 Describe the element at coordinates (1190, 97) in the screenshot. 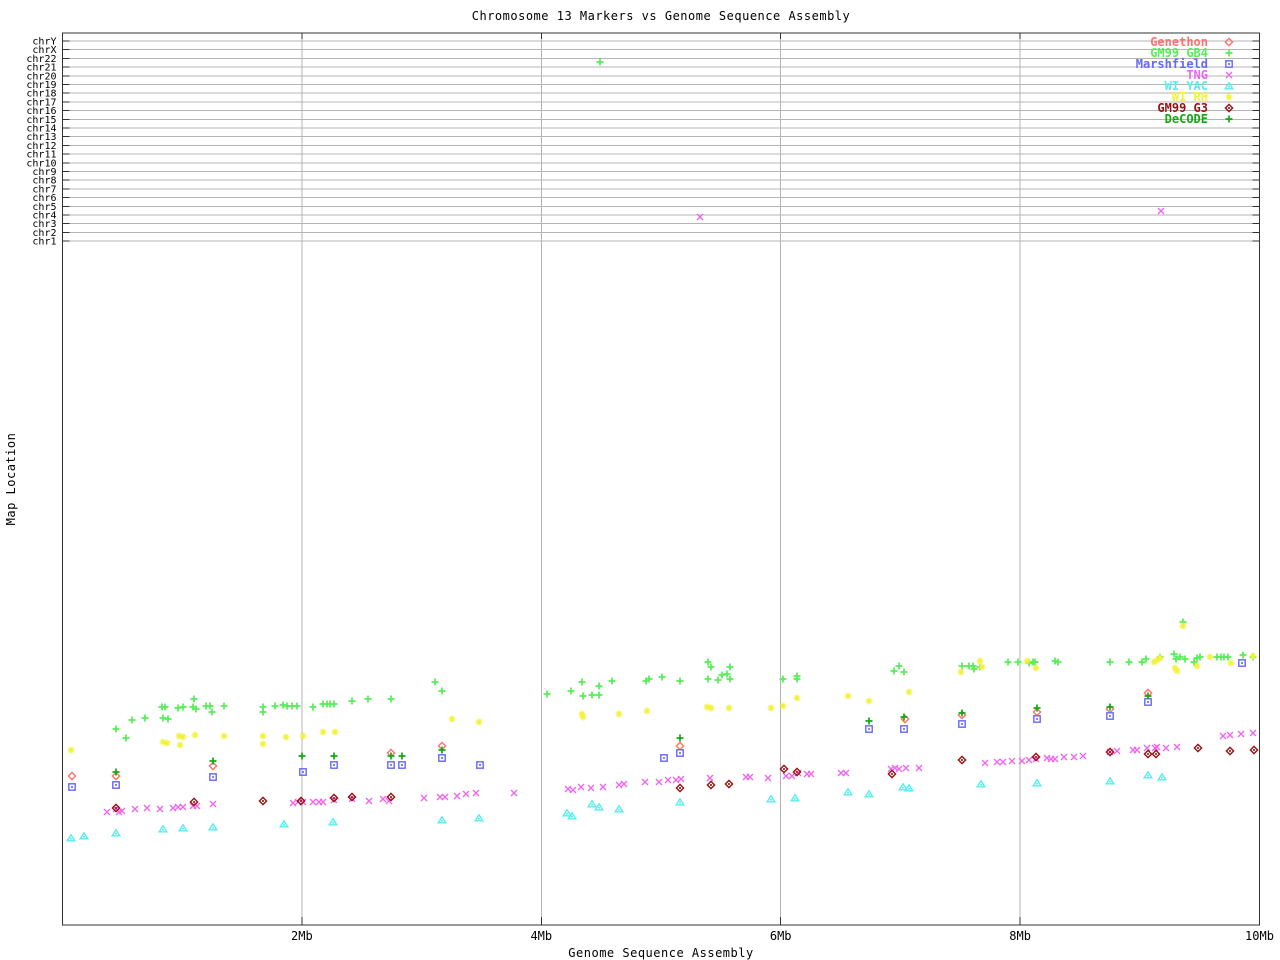

I see `legend-label-wi-rh: WI RH` at that location.